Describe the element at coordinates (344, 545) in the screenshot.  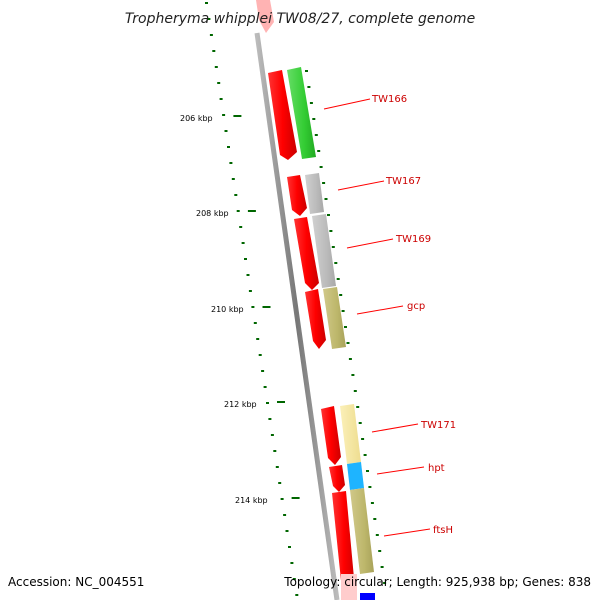
I see `gene-arrow-ftsh-rev` at that location.